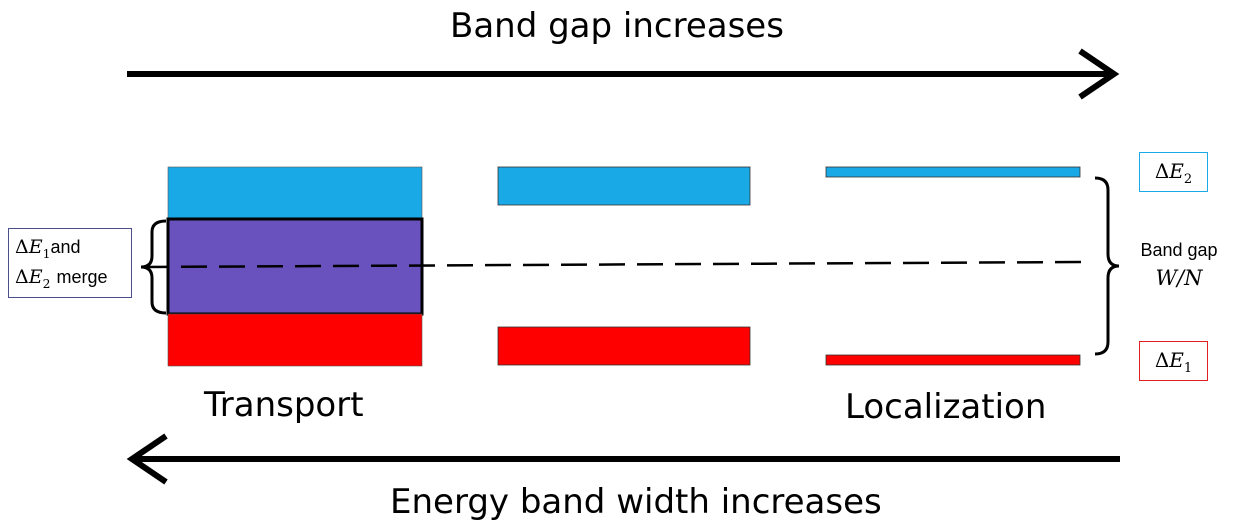 Image resolution: width=1236 pixels, height=525 pixels. What do you see at coordinates (70, 263) in the screenshot?
I see `merge-label-box: ΔE1and ΔE2 merge` at bounding box center [70, 263].